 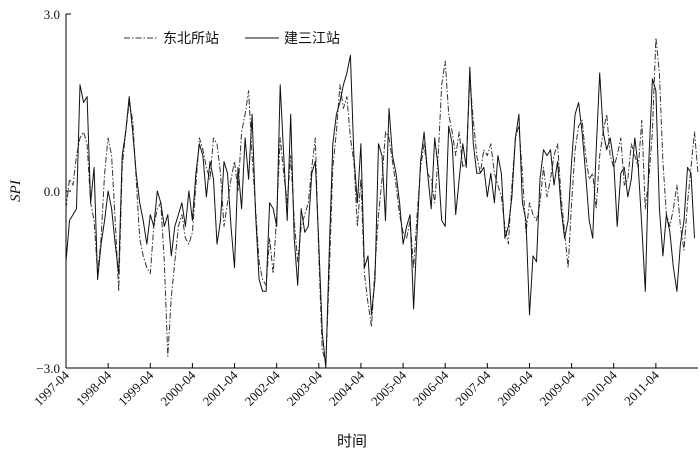 What do you see at coordinates (515, 388) in the screenshot?
I see `x-tick-label: 2008-04` at bounding box center [515, 388].